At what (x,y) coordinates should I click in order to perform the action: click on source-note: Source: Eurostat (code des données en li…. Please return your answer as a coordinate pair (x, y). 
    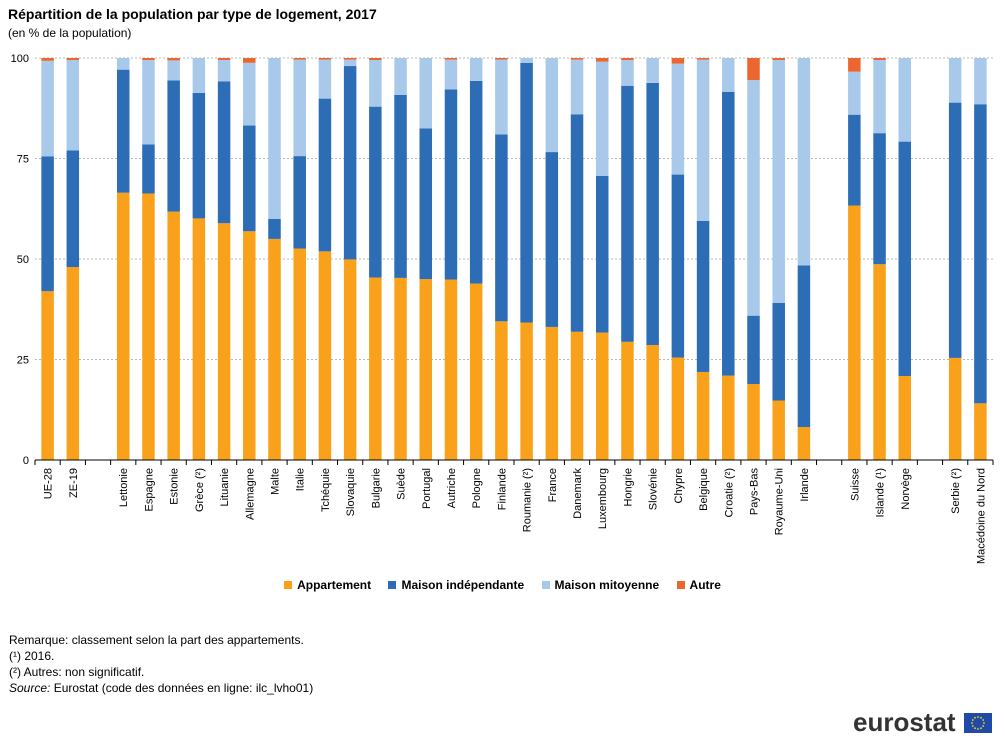
    Looking at the image, I should click on (161, 688).